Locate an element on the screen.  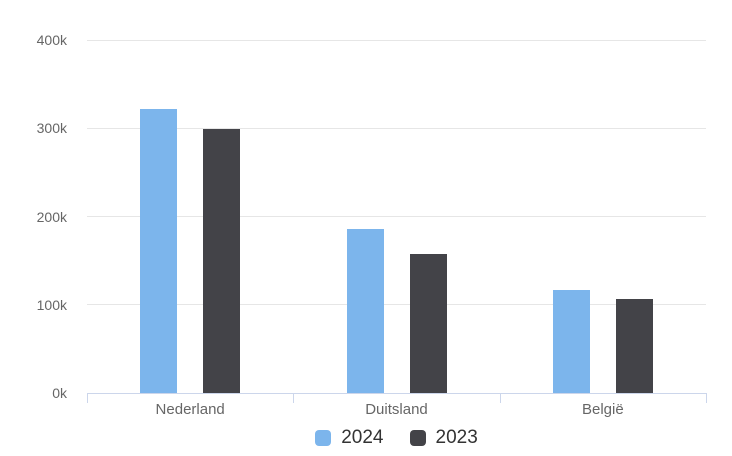
bar-2024-nederland is located at coordinates (159, 250).